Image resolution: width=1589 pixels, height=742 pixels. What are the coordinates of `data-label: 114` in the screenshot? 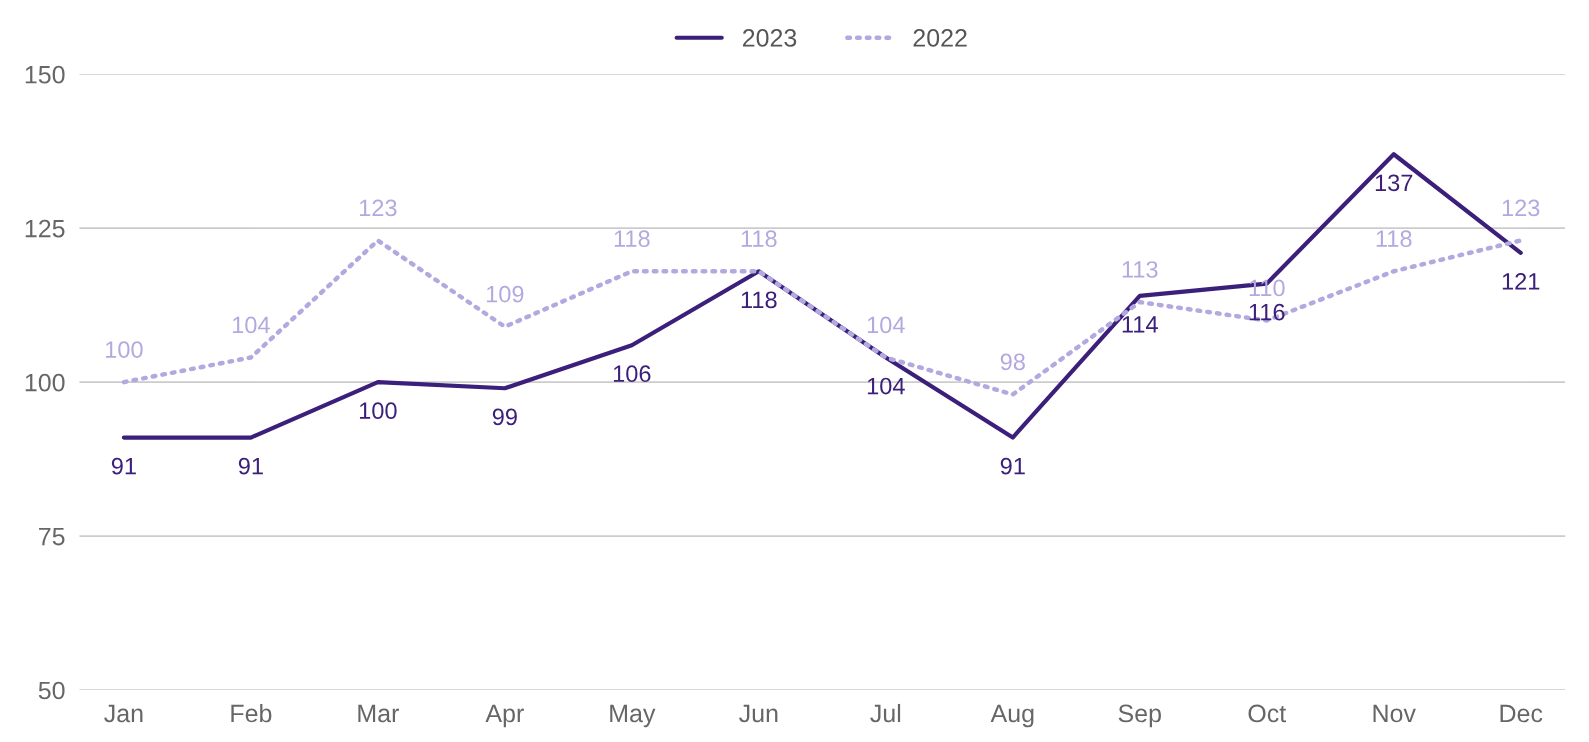 It's located at (1140, 324).